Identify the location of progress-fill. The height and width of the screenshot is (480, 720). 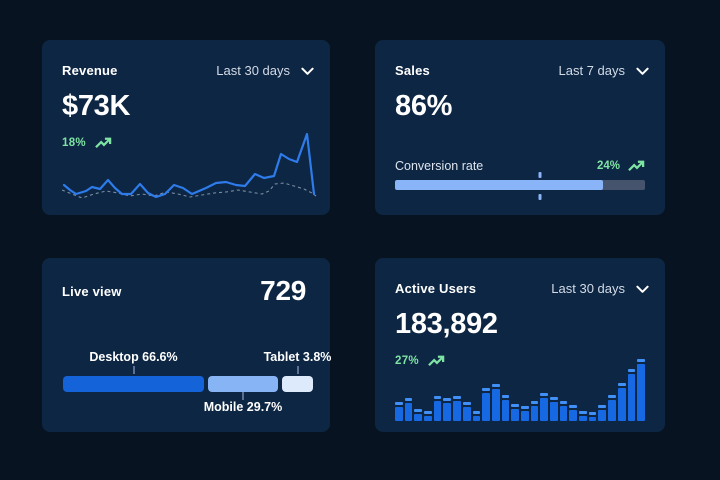
(499, 185).